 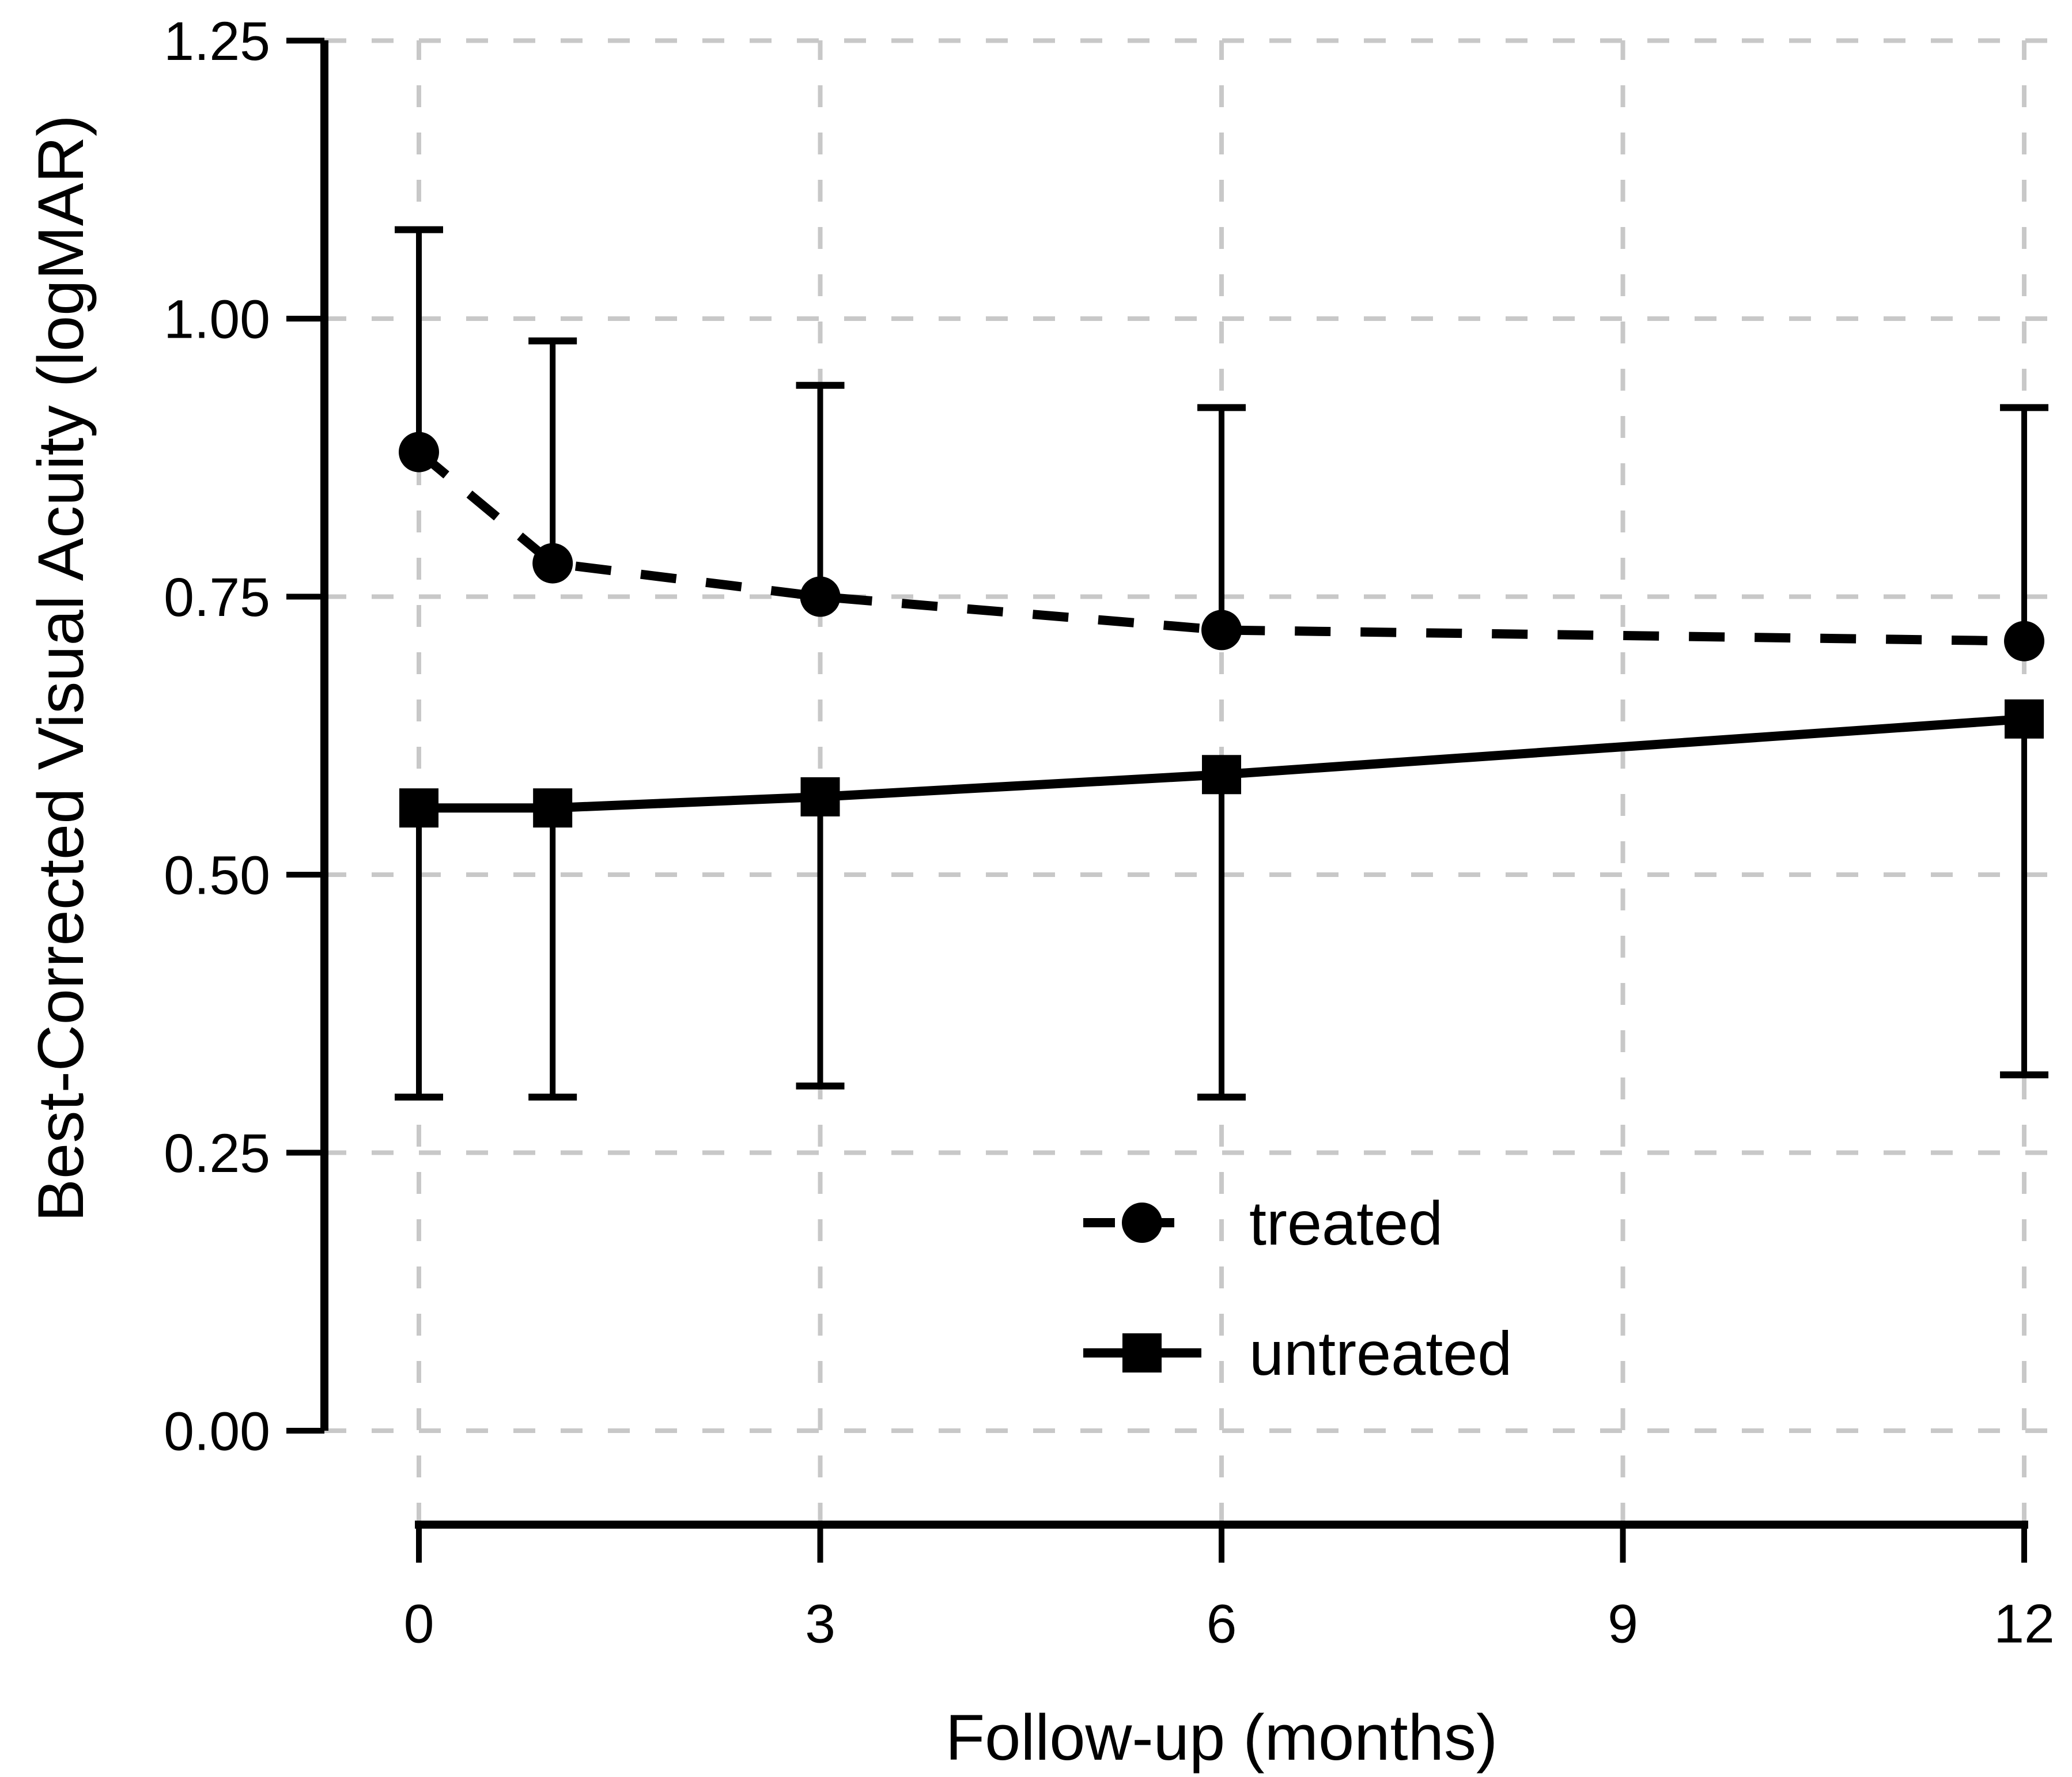 I want to click on legend-treated-marker, so click(x=1142, y=1223).